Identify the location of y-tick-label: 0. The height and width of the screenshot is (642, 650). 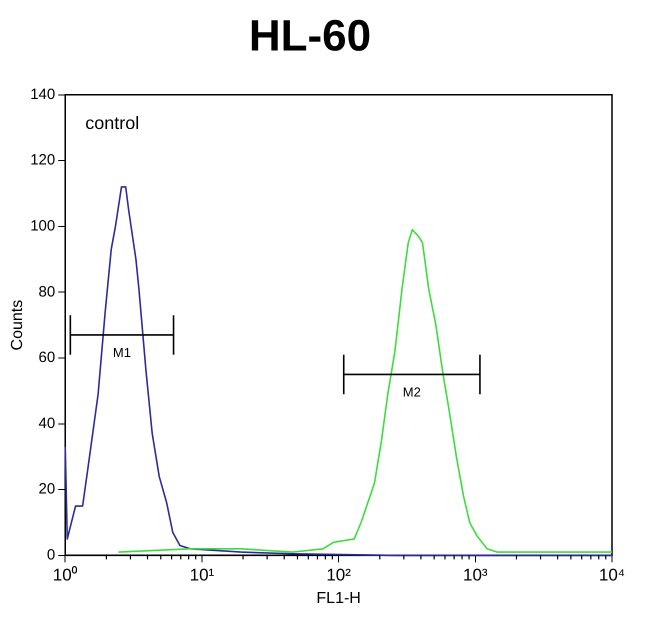
(51, 555).